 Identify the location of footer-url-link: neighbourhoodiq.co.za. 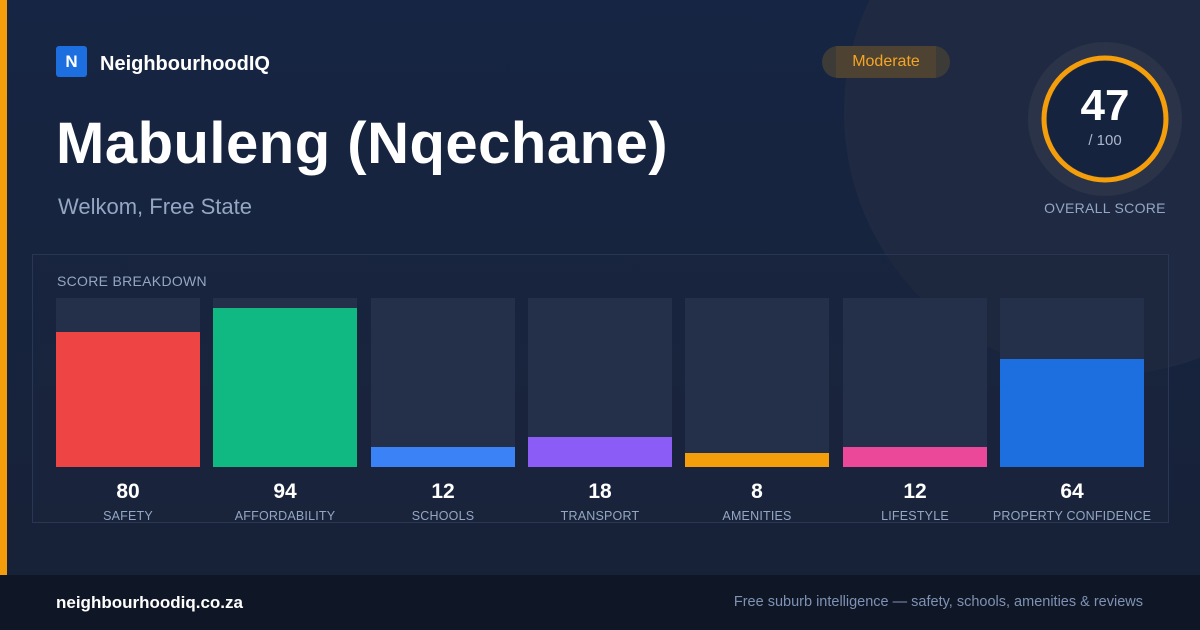
(149, 602).